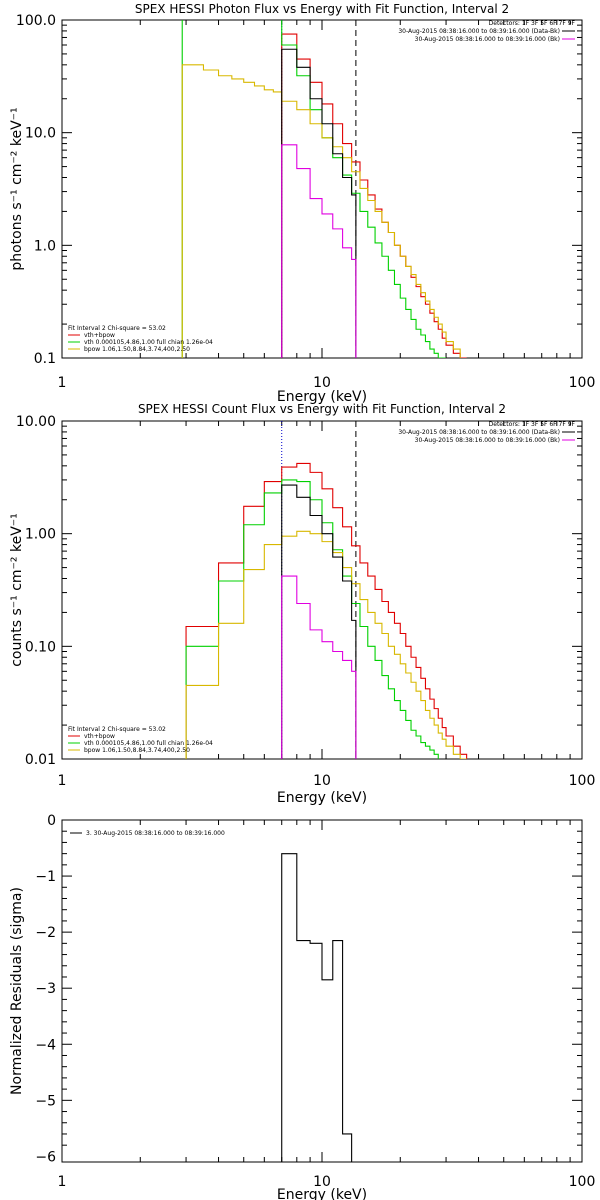  I want to click on y-tick-label: 0.1, so click(45, 359).